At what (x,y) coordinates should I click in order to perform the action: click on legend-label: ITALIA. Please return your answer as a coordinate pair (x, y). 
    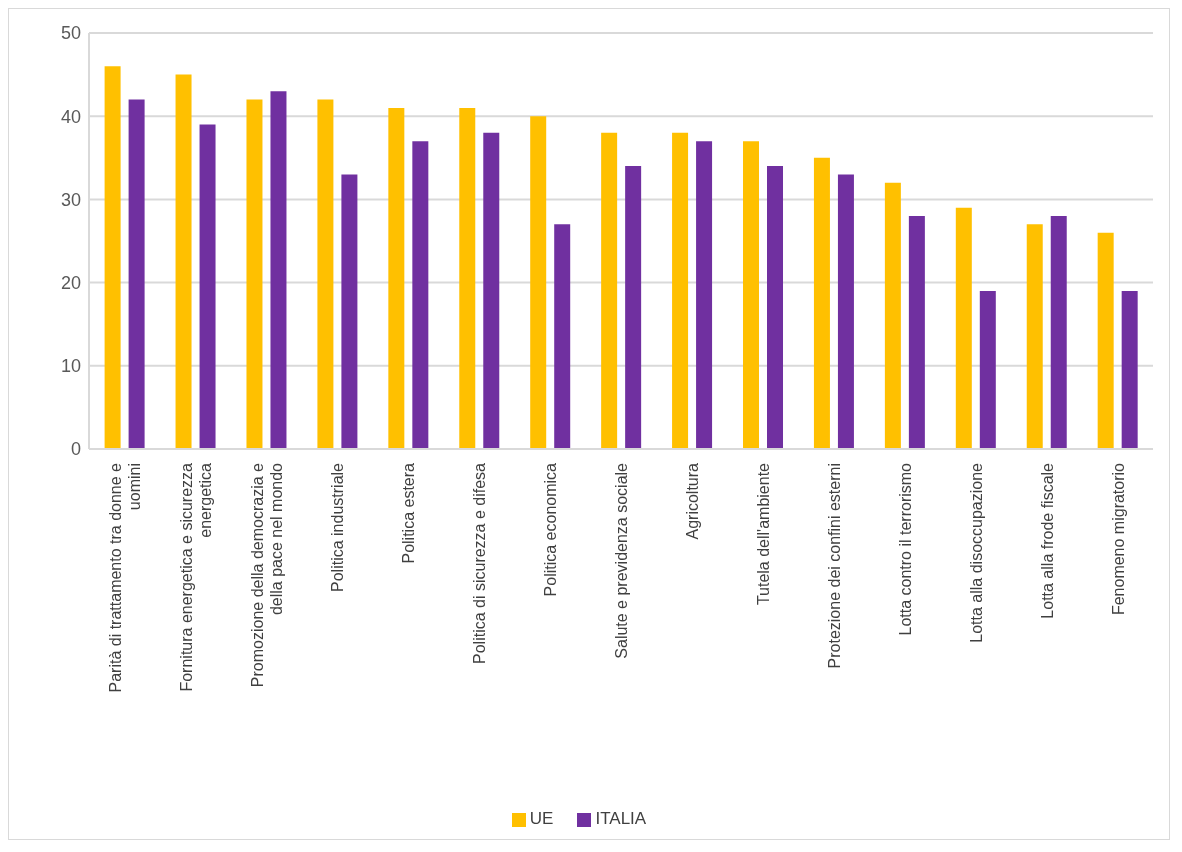
    Looking at the image, I should click on (621, 818).